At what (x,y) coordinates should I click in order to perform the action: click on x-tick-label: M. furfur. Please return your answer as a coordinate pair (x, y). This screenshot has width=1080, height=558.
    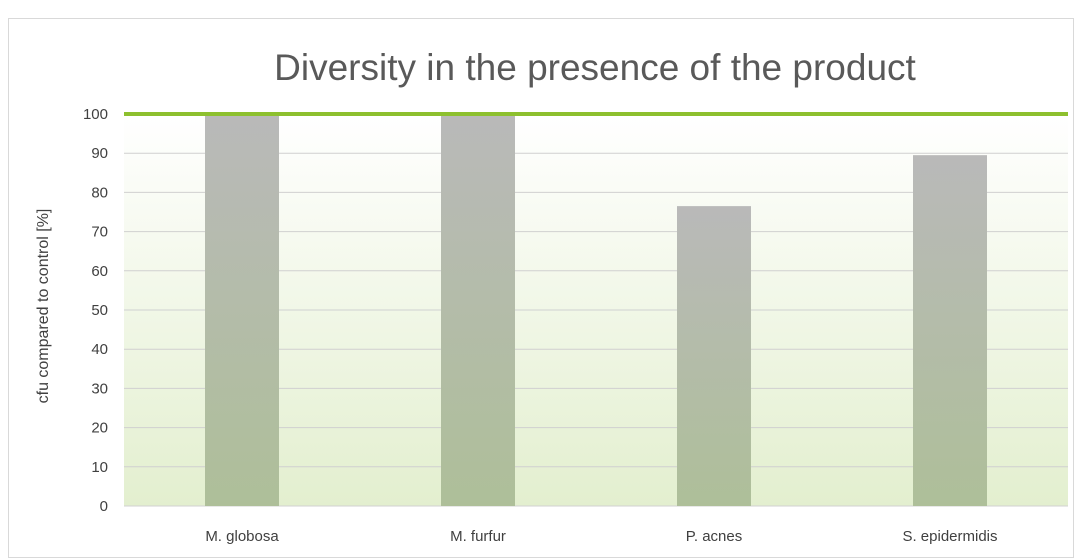
    Looking at the image, I should click on (478, 536).